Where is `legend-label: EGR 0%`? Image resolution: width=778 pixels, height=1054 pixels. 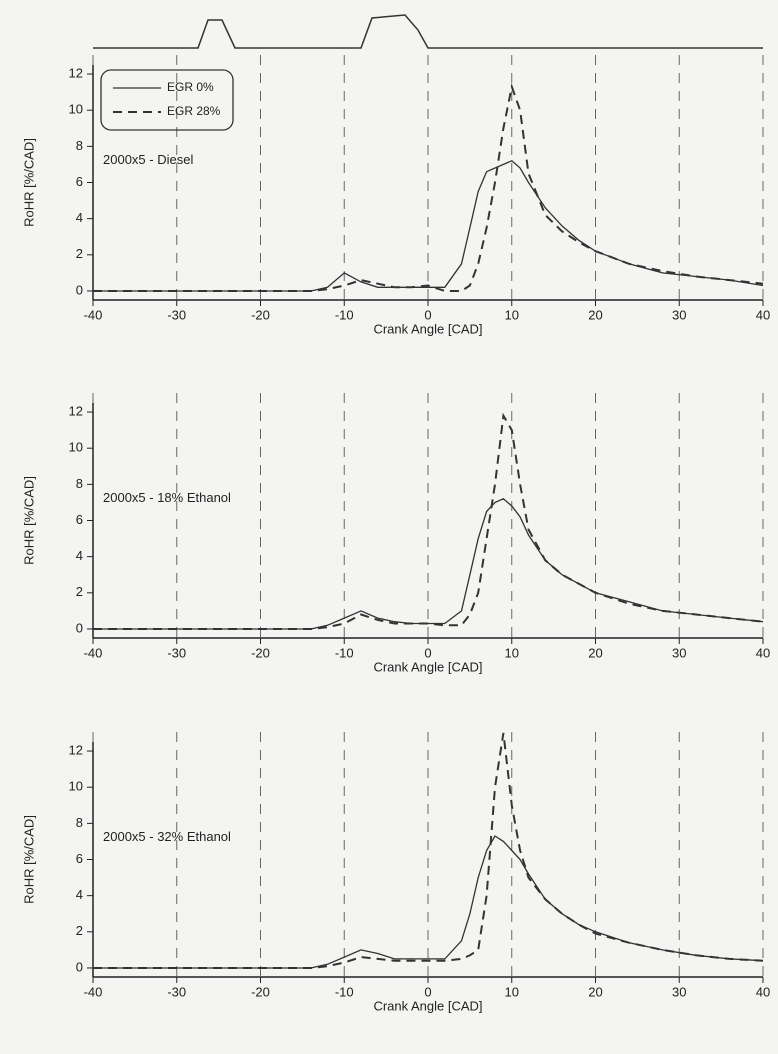 legend-label: EGR 0% is located at coordinates (190, 87).